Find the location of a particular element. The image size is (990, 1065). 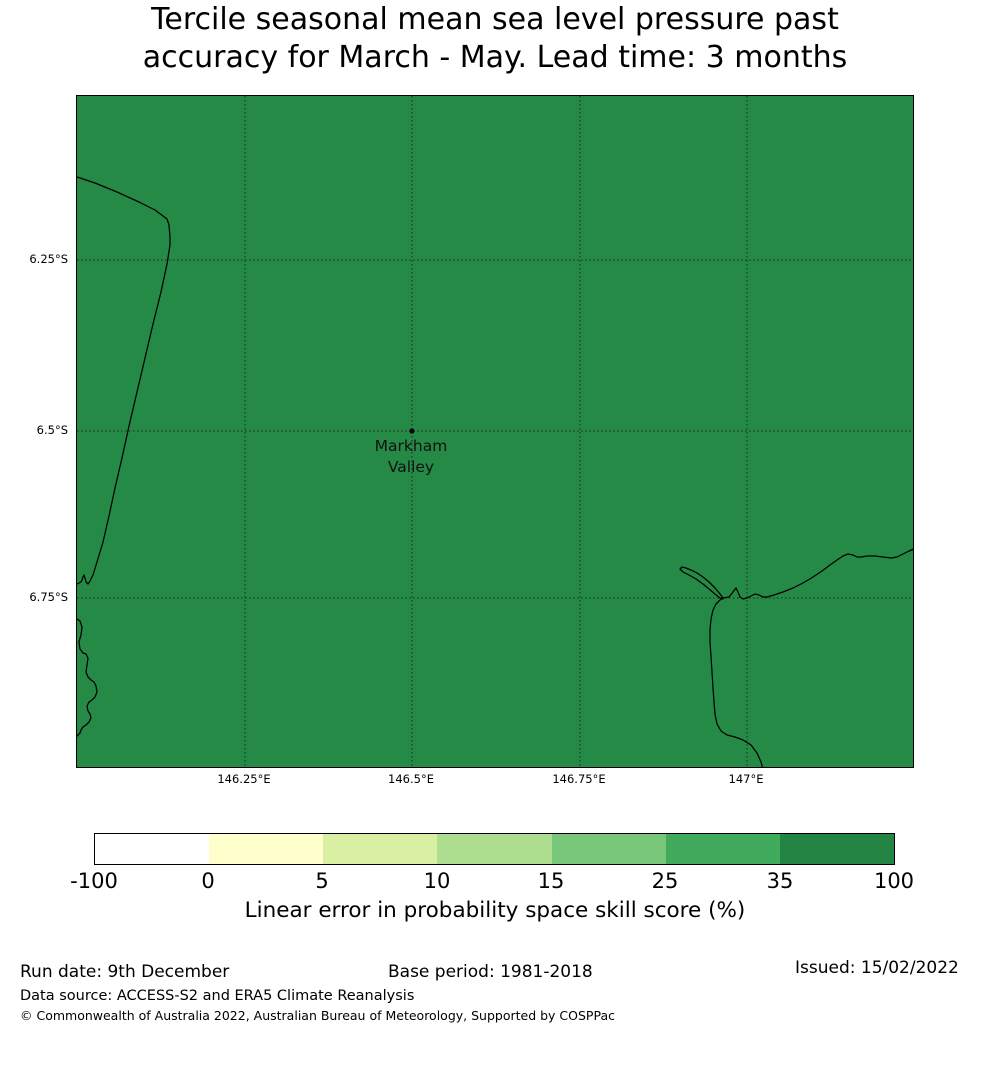

station-label: Markham Valley is located at coordinates (411, 456).